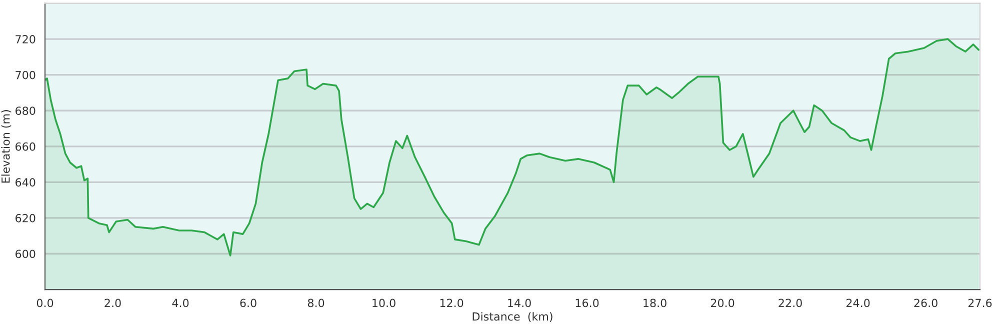 This screenshot has width=1000, height=329. I want to click on y-tick-label: 680, so click(26, 111).